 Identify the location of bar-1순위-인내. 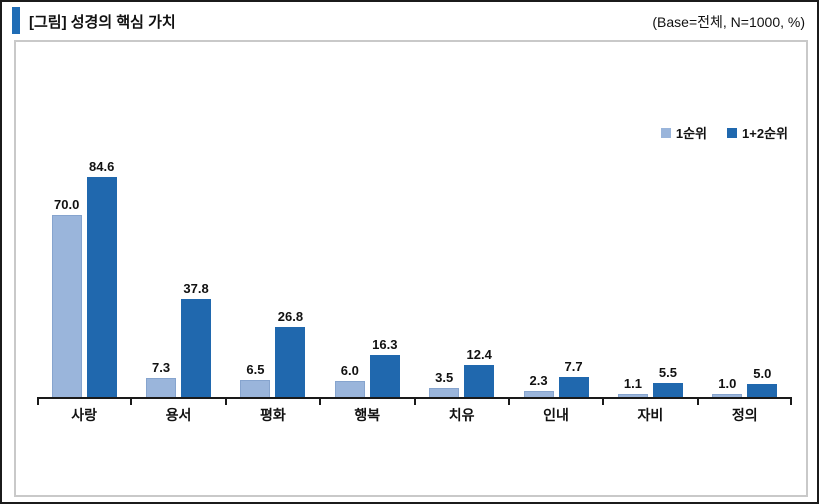
(538, 394).